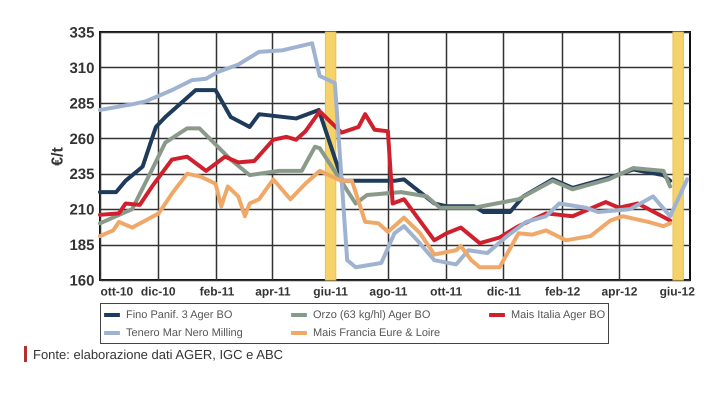  I want to click on x-tick-label: giu-11, so click(330, 291).